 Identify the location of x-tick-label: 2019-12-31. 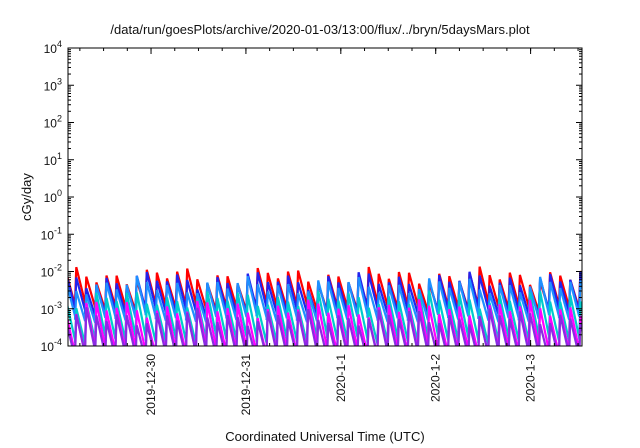
(246, 385).